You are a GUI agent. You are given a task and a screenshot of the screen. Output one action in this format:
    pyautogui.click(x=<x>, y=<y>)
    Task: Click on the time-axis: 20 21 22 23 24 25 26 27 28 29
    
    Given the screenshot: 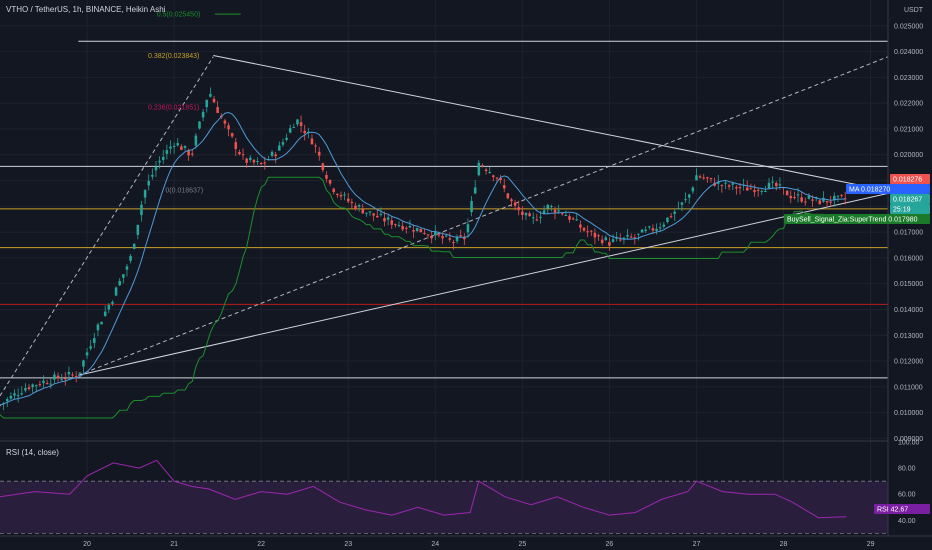 What is the action you would take?
    pyautogui.click(x=478, y=544)
    